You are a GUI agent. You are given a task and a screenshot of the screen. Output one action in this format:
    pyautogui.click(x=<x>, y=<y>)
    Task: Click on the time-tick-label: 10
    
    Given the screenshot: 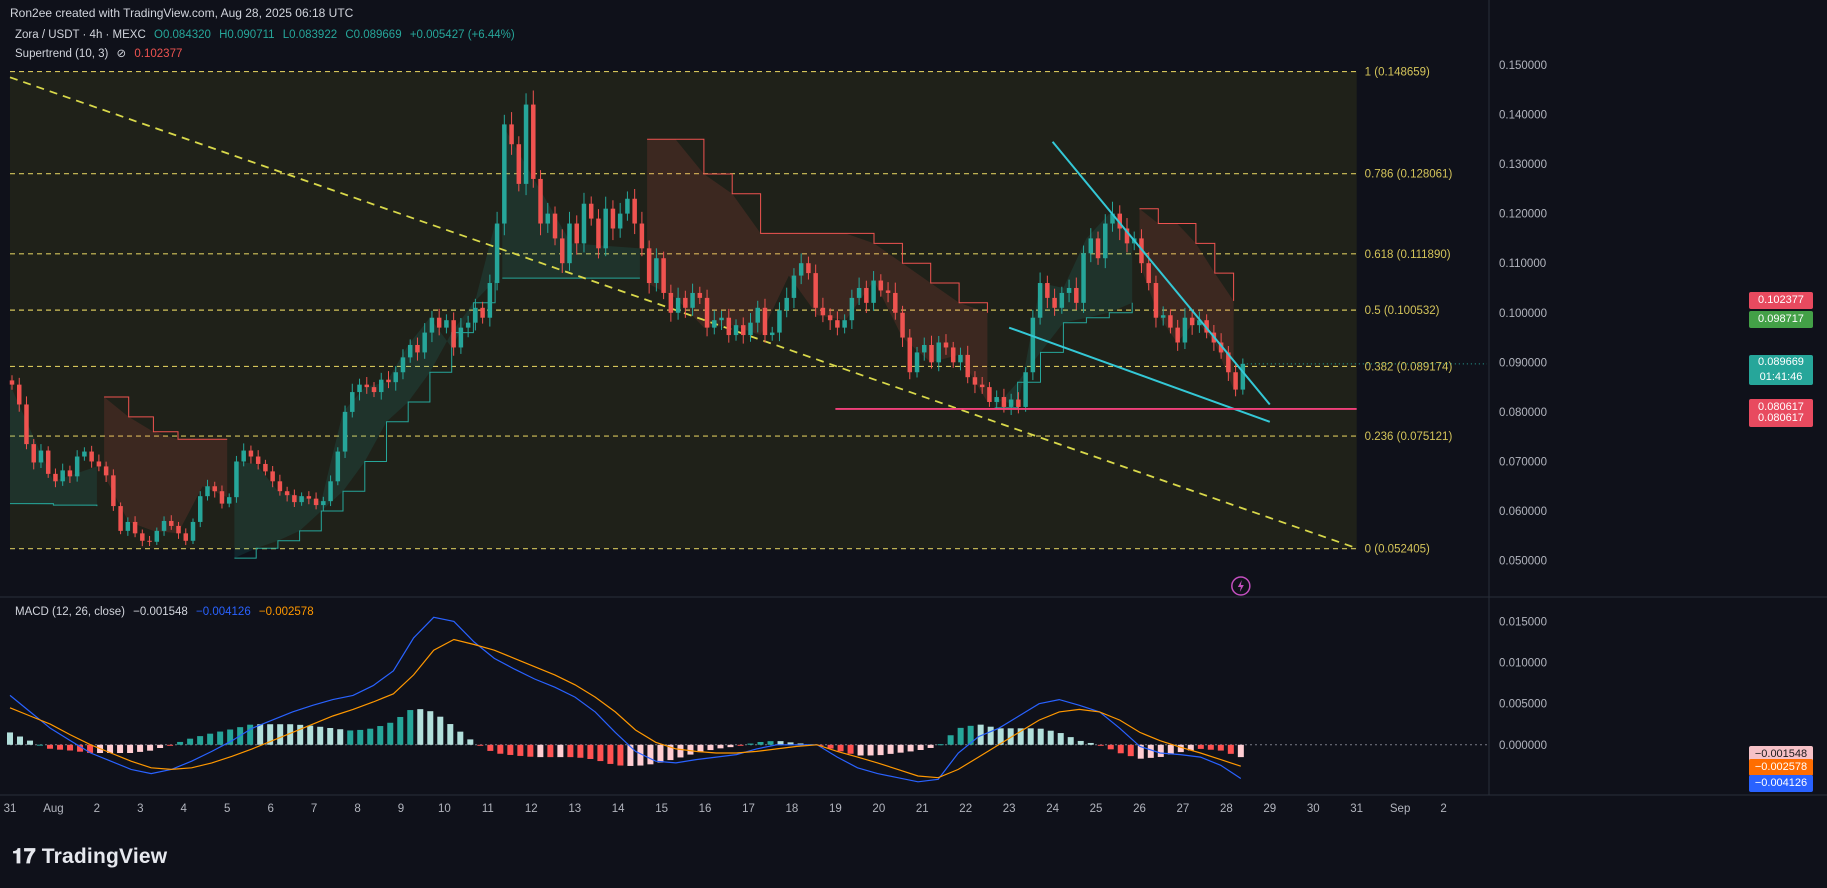 What is the action you would take?
    pyautogui.click(x=444, y=809)
    